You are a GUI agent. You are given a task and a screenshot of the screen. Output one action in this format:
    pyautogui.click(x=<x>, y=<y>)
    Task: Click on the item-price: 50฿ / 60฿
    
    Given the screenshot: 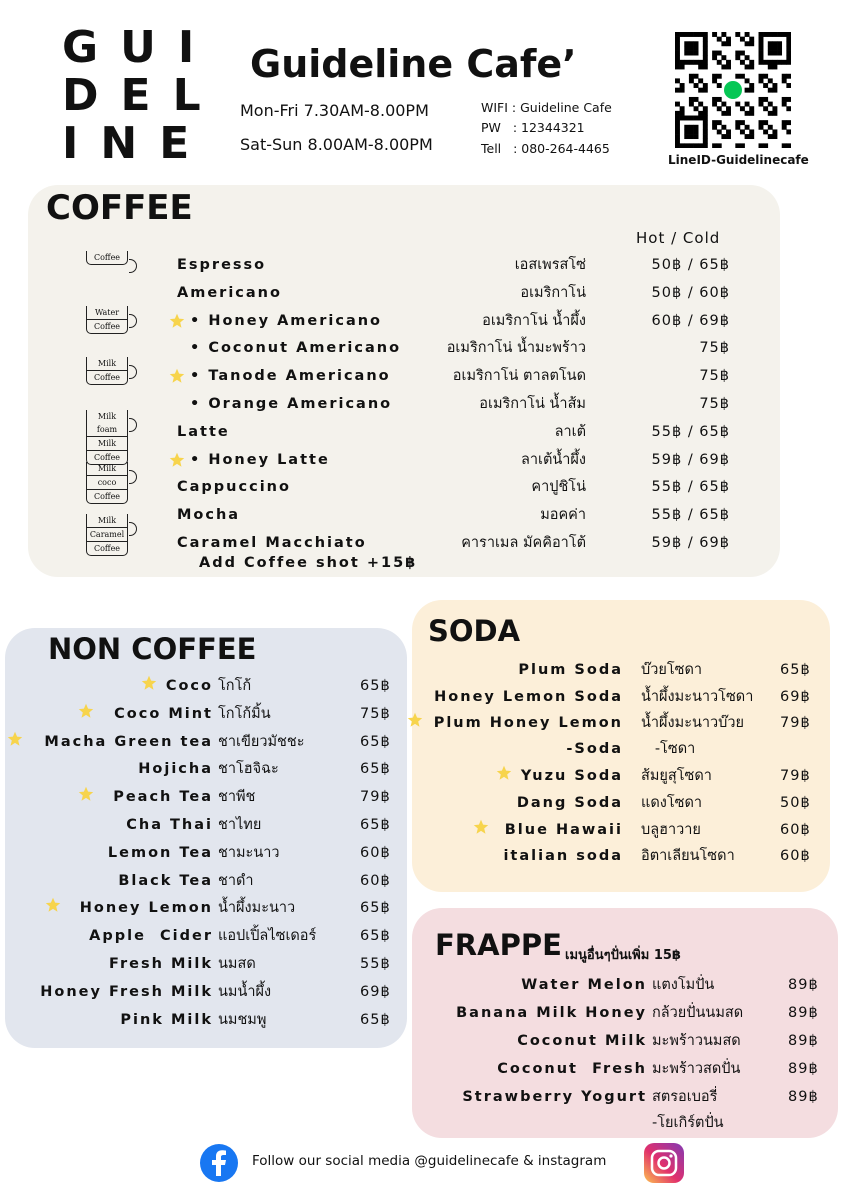 What is the action you would take?
    pyautogui.click(x=690, y=292)
    